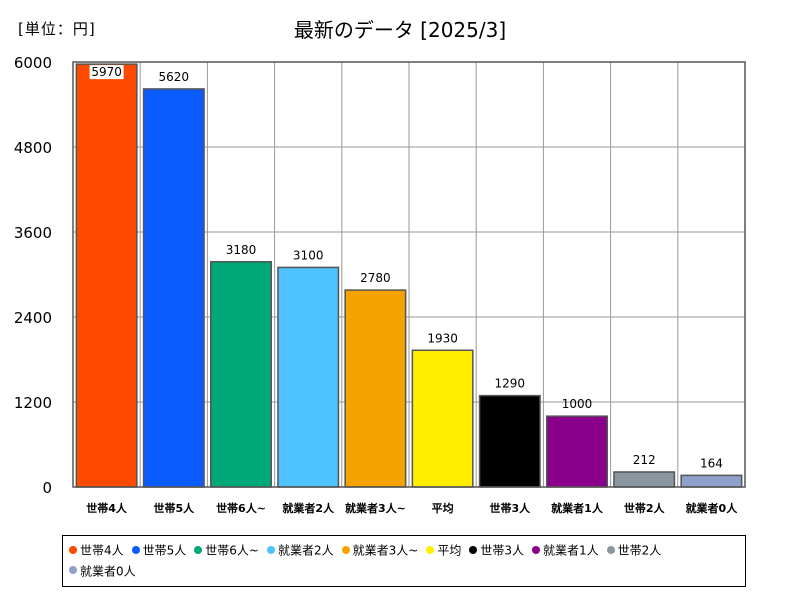 The image size is (800, 600). What do you see at coordinates (449, 550) in the screenshot?
I see `legend-label: 平均` at bounding box center [449, 550].